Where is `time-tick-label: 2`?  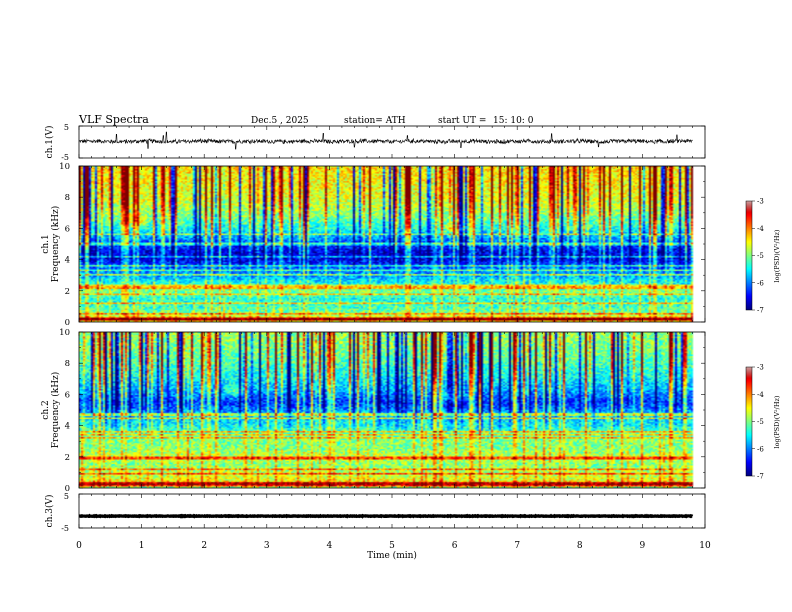
time-tick-label: 2 is located at coordinates (204, 546).